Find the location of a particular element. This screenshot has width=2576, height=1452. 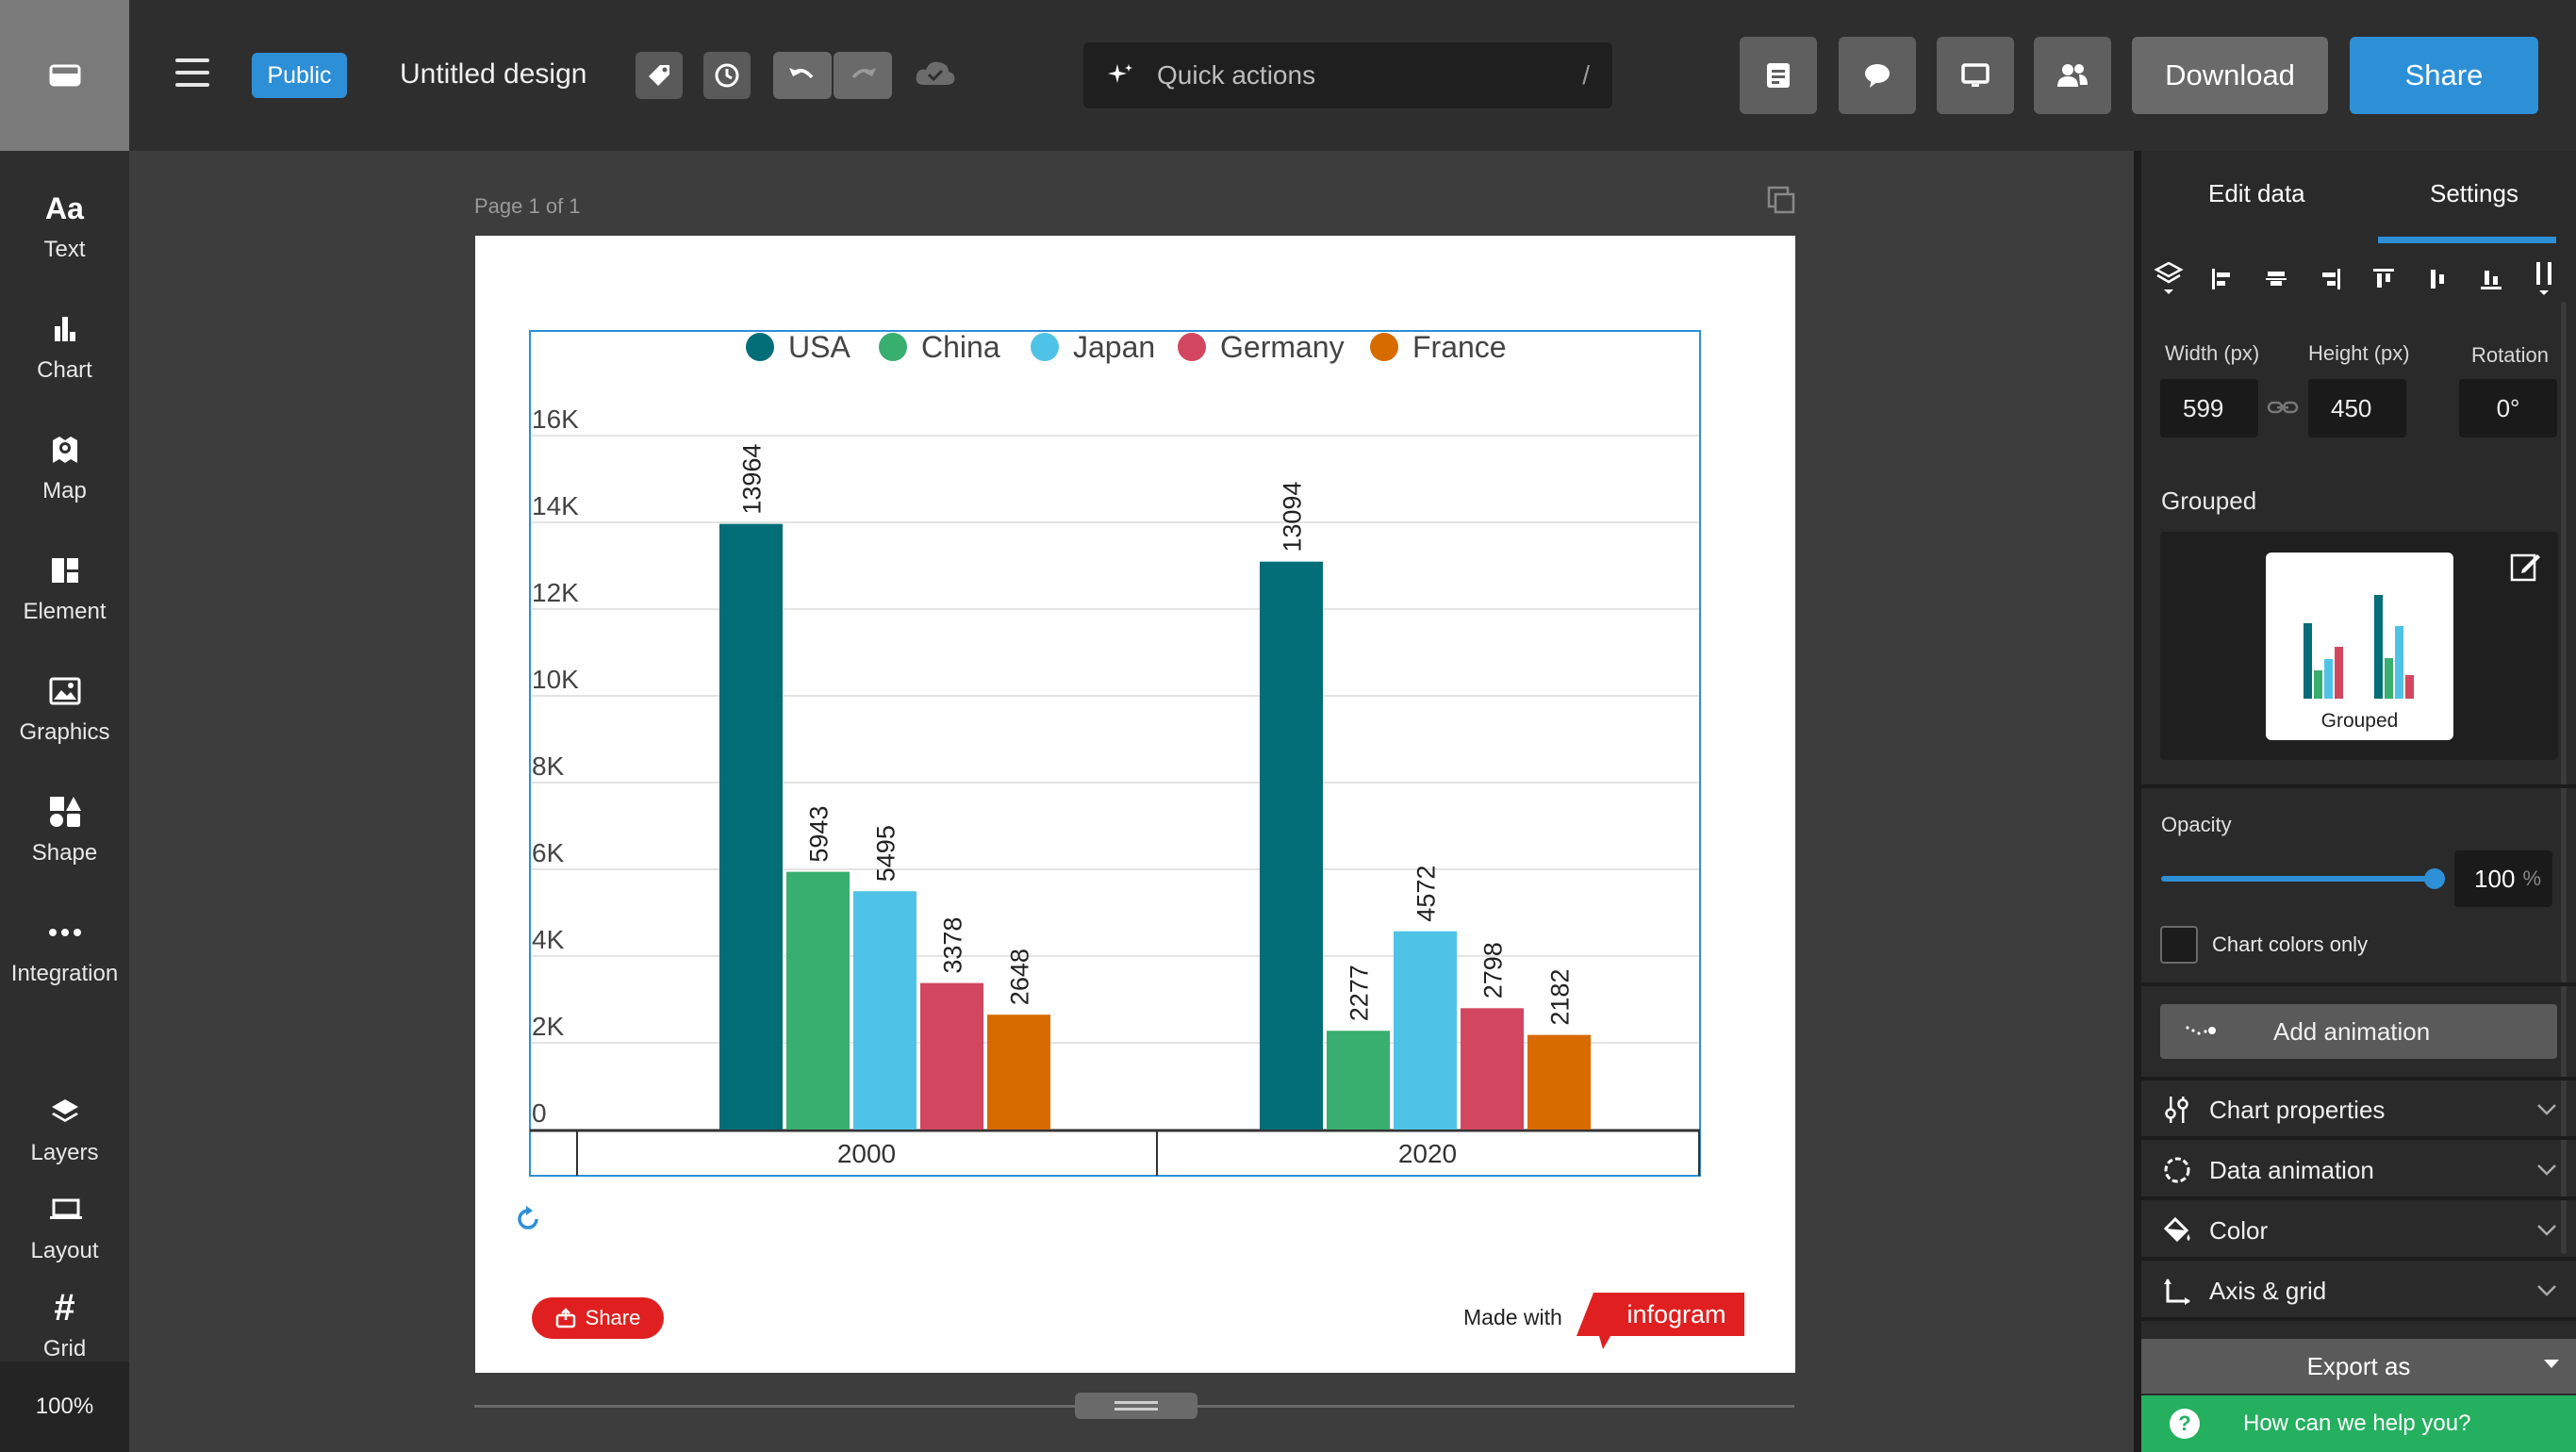

sidebar-item-layers: Layers is located at coordinates (64, 1129).